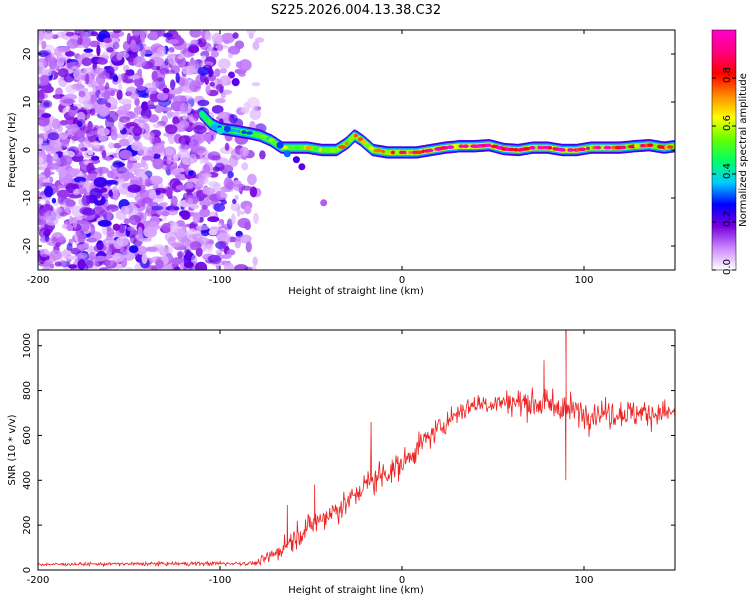 Image resolution: width=750 pixels, height=600 pixels. What do you see at coordinates (12, 449) in the screenshot?
I see `snr-ylabel: SNR (10 * v/v)` at bounding box center [12, 449].